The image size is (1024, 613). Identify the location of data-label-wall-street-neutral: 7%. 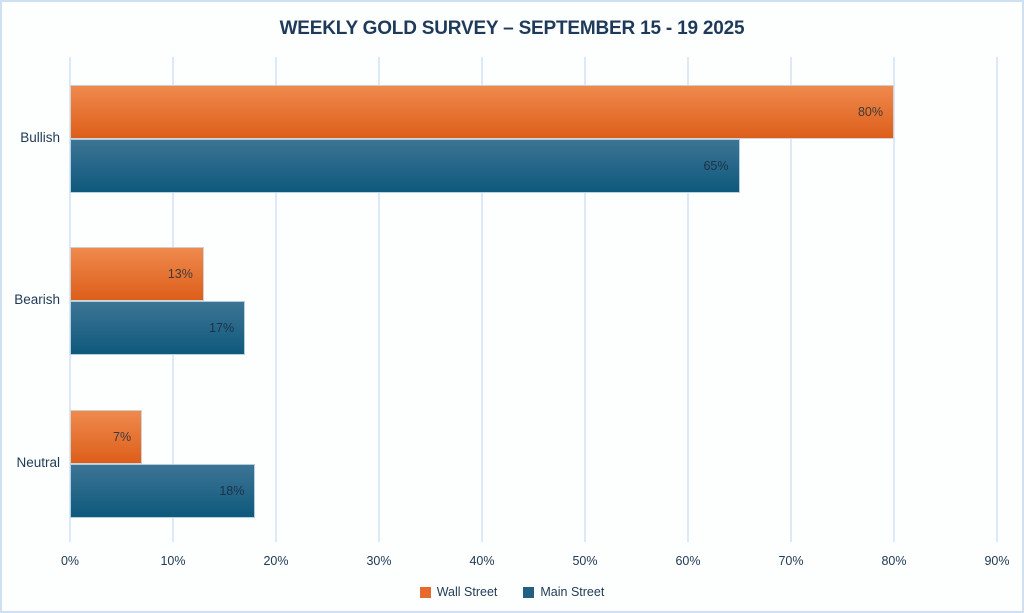
(122, 437).